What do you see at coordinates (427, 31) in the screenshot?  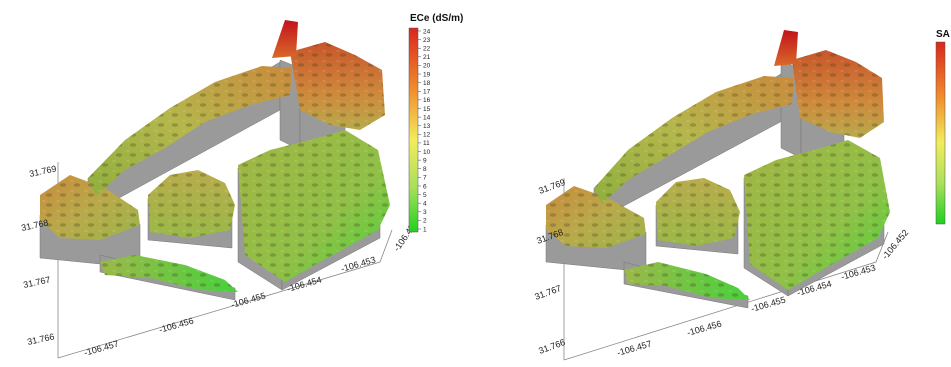 I see `legend-tick-label: 24` at bounding box center [427, 31].